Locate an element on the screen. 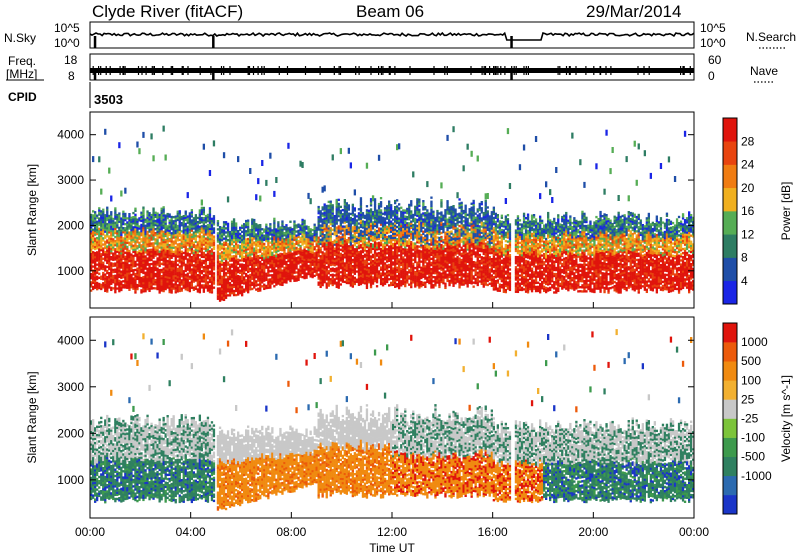 Image resolution: width=800 pixels, height=554 pixels. colorbar-tick-label: -100 is located at coordinates (753, 438).